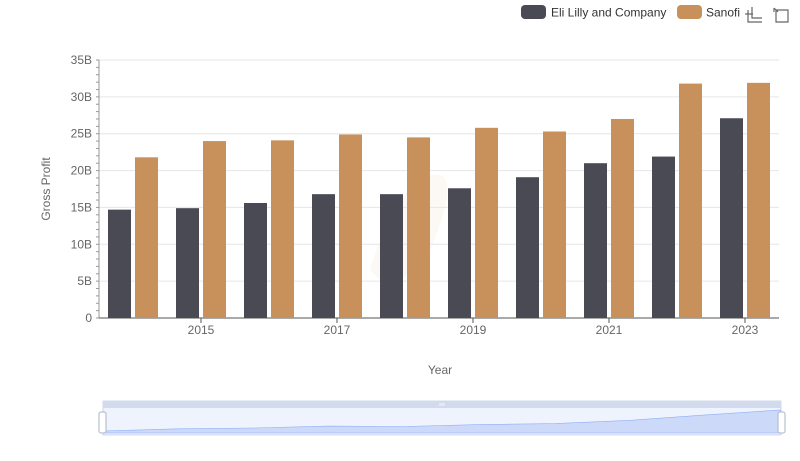 This screenshot has height=461, width=800. I want to click on x-axis: 2015 2017 2019 2021 2023, so click(439, 327).